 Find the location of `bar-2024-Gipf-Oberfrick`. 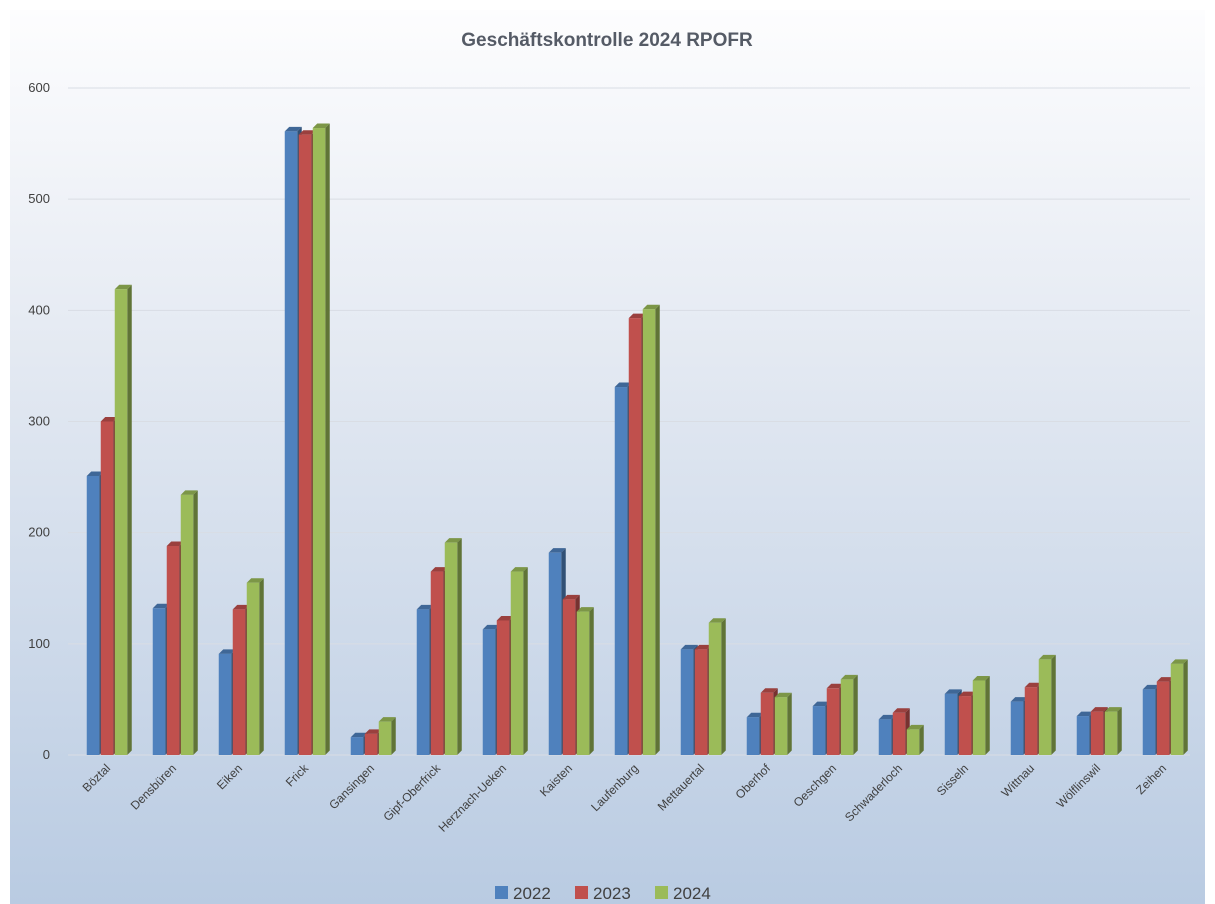

bar-2024-Gipf-Oberfrick is located at coordinates (453, 646).